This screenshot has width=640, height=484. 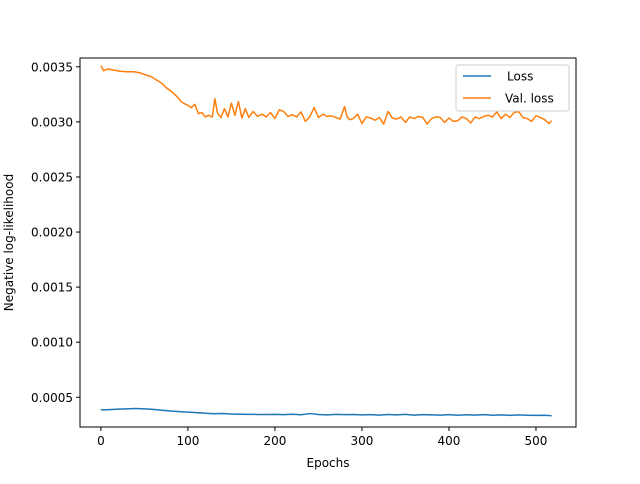 I want to click on y-tick-label: 0.0025, so click(x=52, y=177).